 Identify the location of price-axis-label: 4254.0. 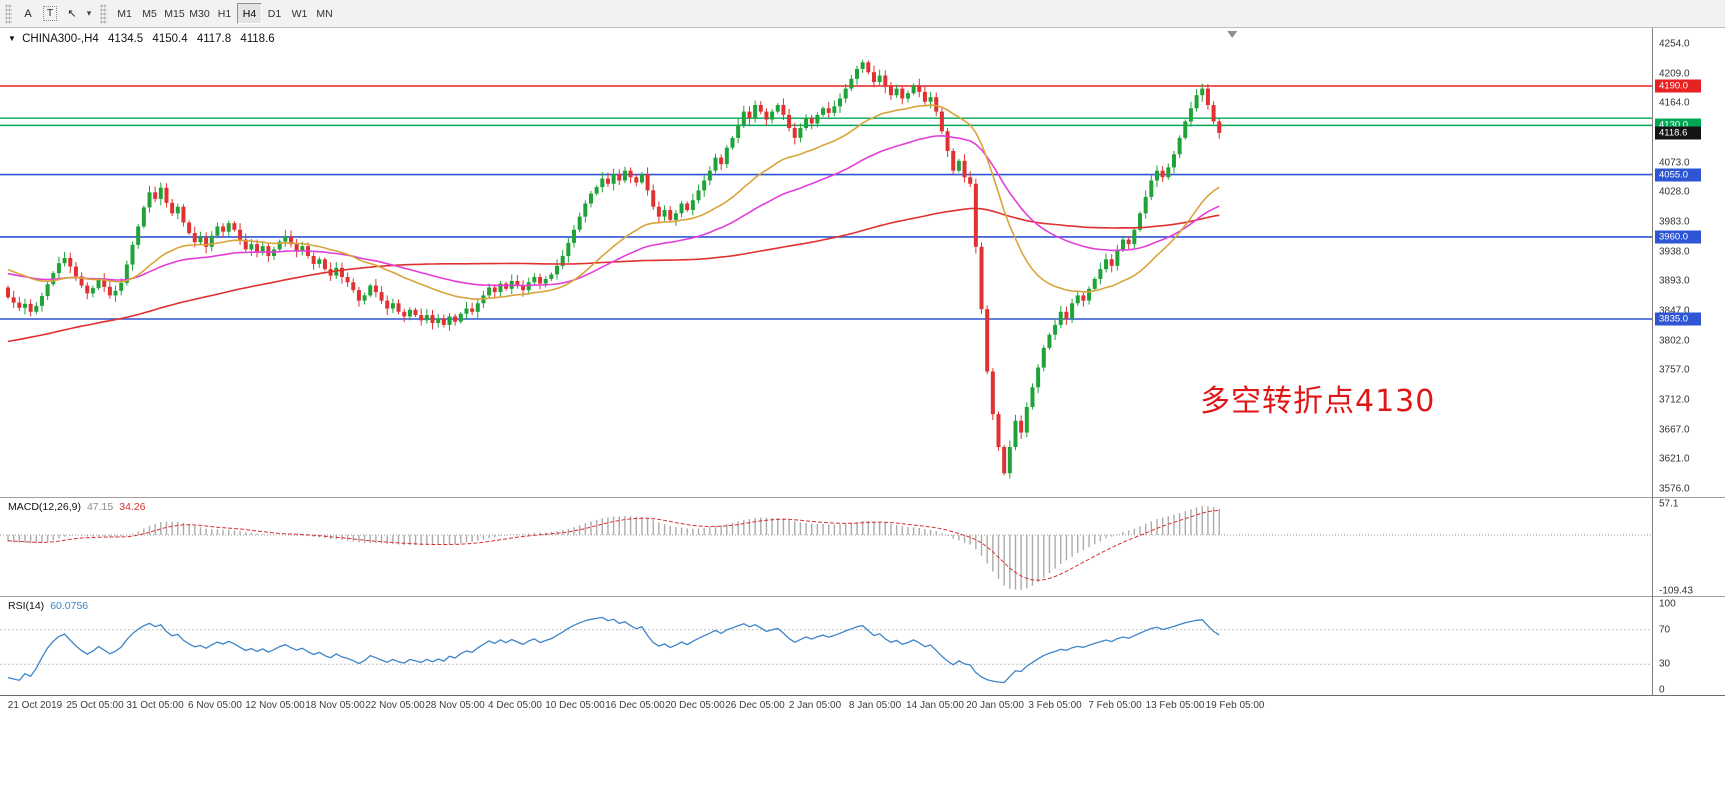
(1674, 44).